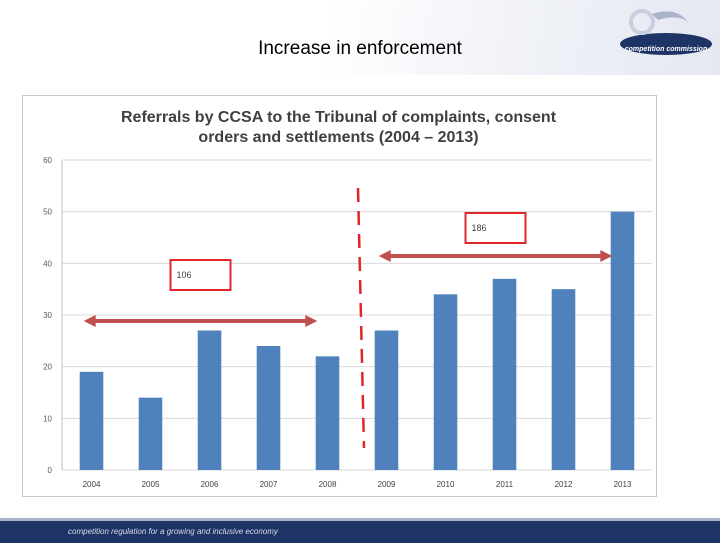  What do you see at coordinates (563, 379) in the screenshot?
I see `bar-2012` at bounding box center [563, 379].